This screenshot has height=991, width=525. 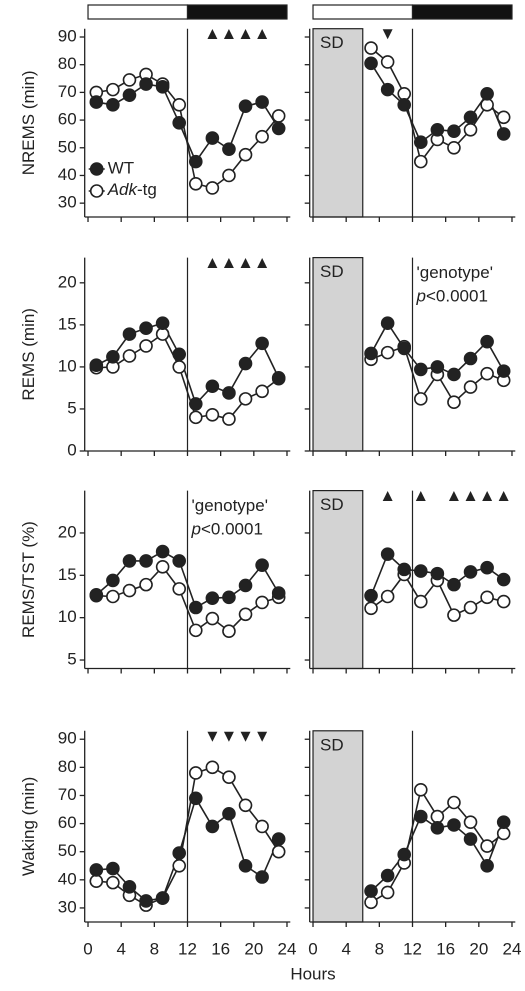 I want to click on y-tick-label: 90, so click(x=67, y=738).